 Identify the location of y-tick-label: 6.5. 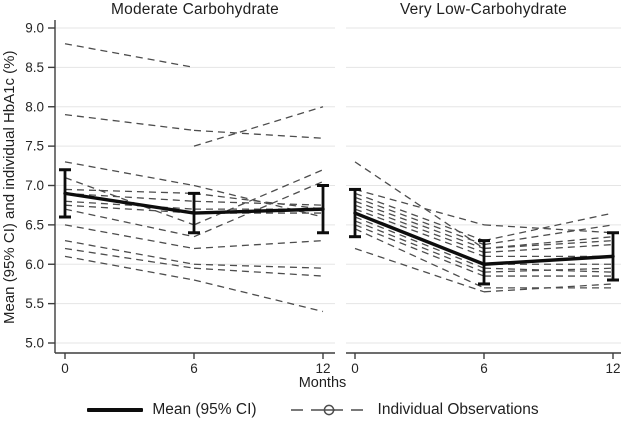
(34, 224).